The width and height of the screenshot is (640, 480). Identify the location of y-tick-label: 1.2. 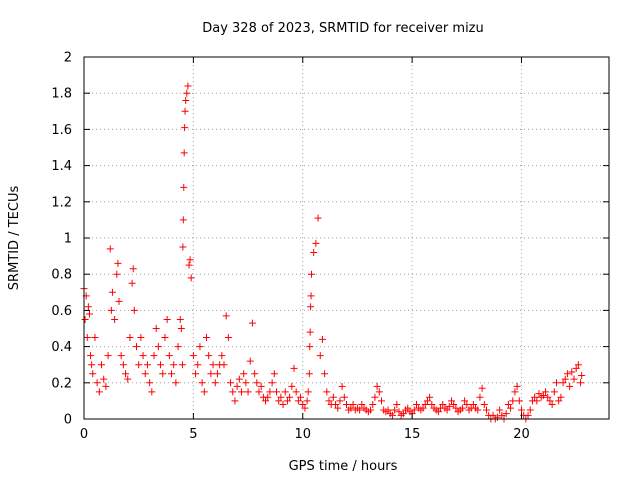
(61, 202).